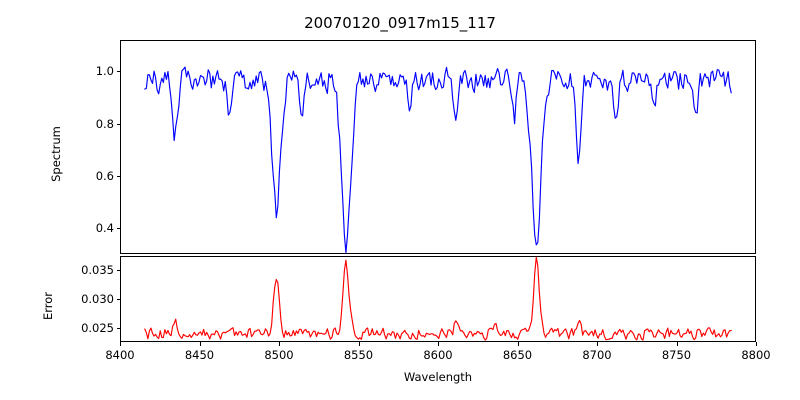 The image size is (800, 400). I want to click on x-tick-label: 8500, so click(279, 355).